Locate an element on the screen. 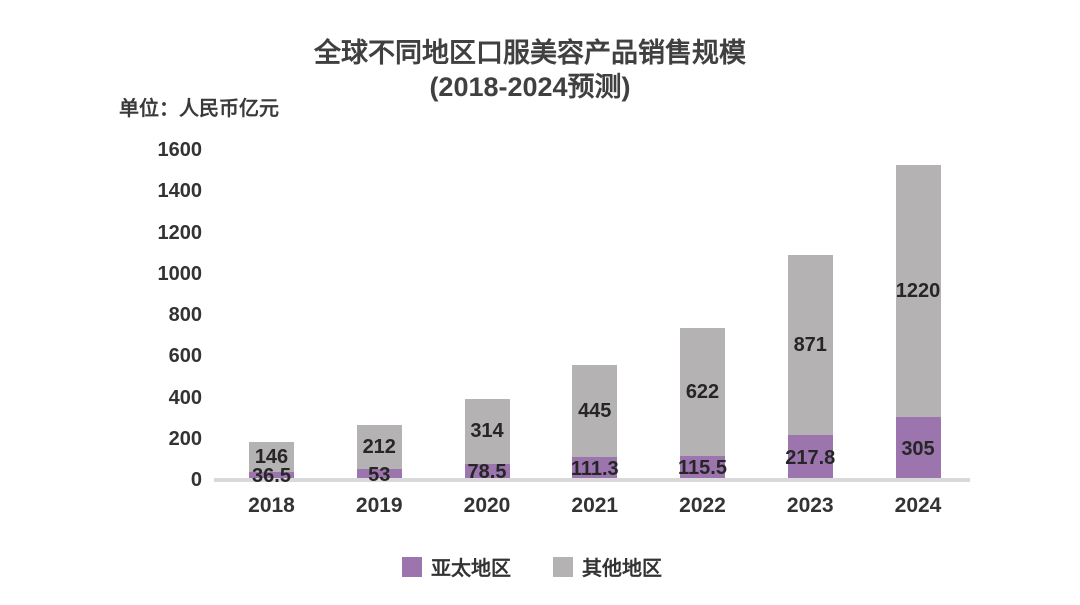 This screenshot has width=1080, height=605. data-label-apac-2018: 36.5 is located at coordinates (271, 476).